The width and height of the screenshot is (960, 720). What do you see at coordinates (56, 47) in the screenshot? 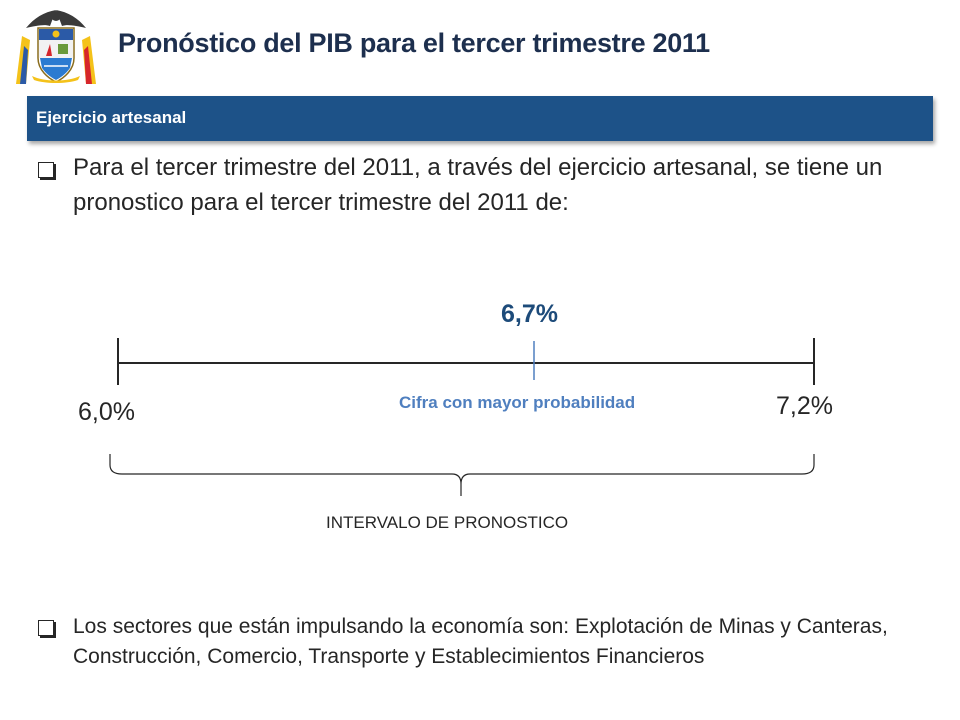
I see `colombia-coat-of-arms-icon` at bounding box center [56, 47].